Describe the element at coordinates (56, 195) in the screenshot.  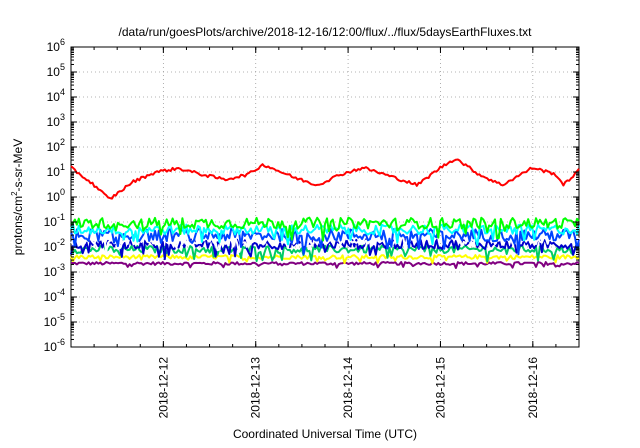
I see `y-tick-label: 10⁰` at that location.